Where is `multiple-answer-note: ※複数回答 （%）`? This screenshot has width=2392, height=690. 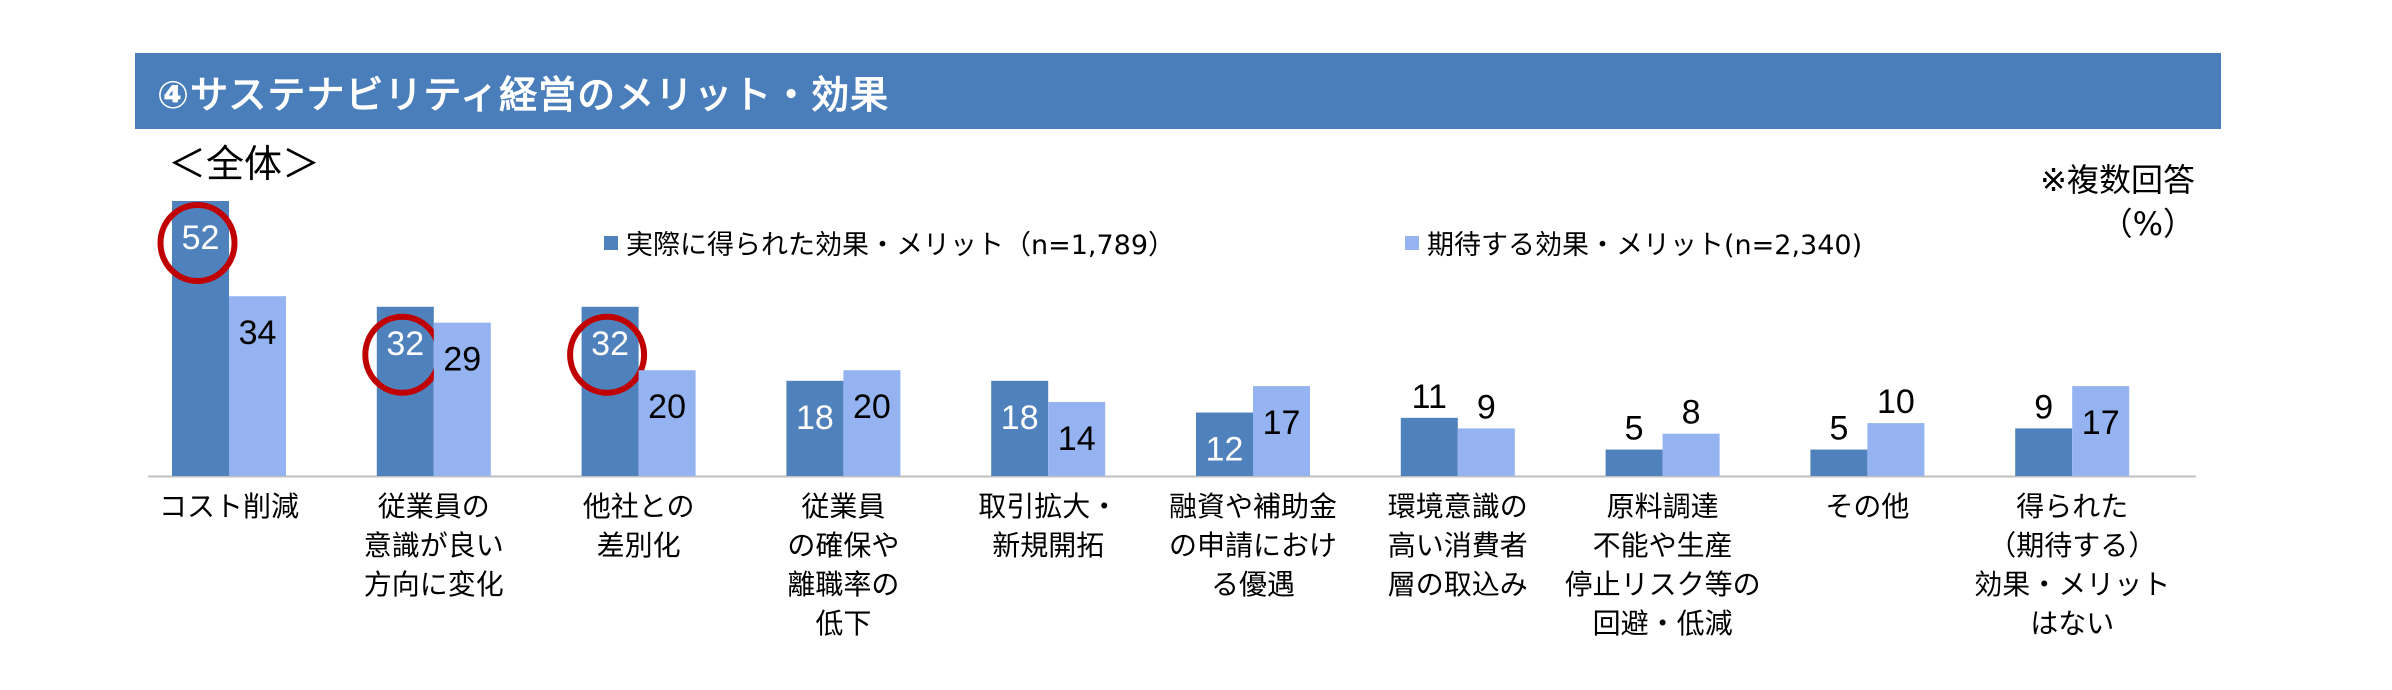 multiple-answer-note: ※複数回答 （%） is located at coordinates (2090, 202).